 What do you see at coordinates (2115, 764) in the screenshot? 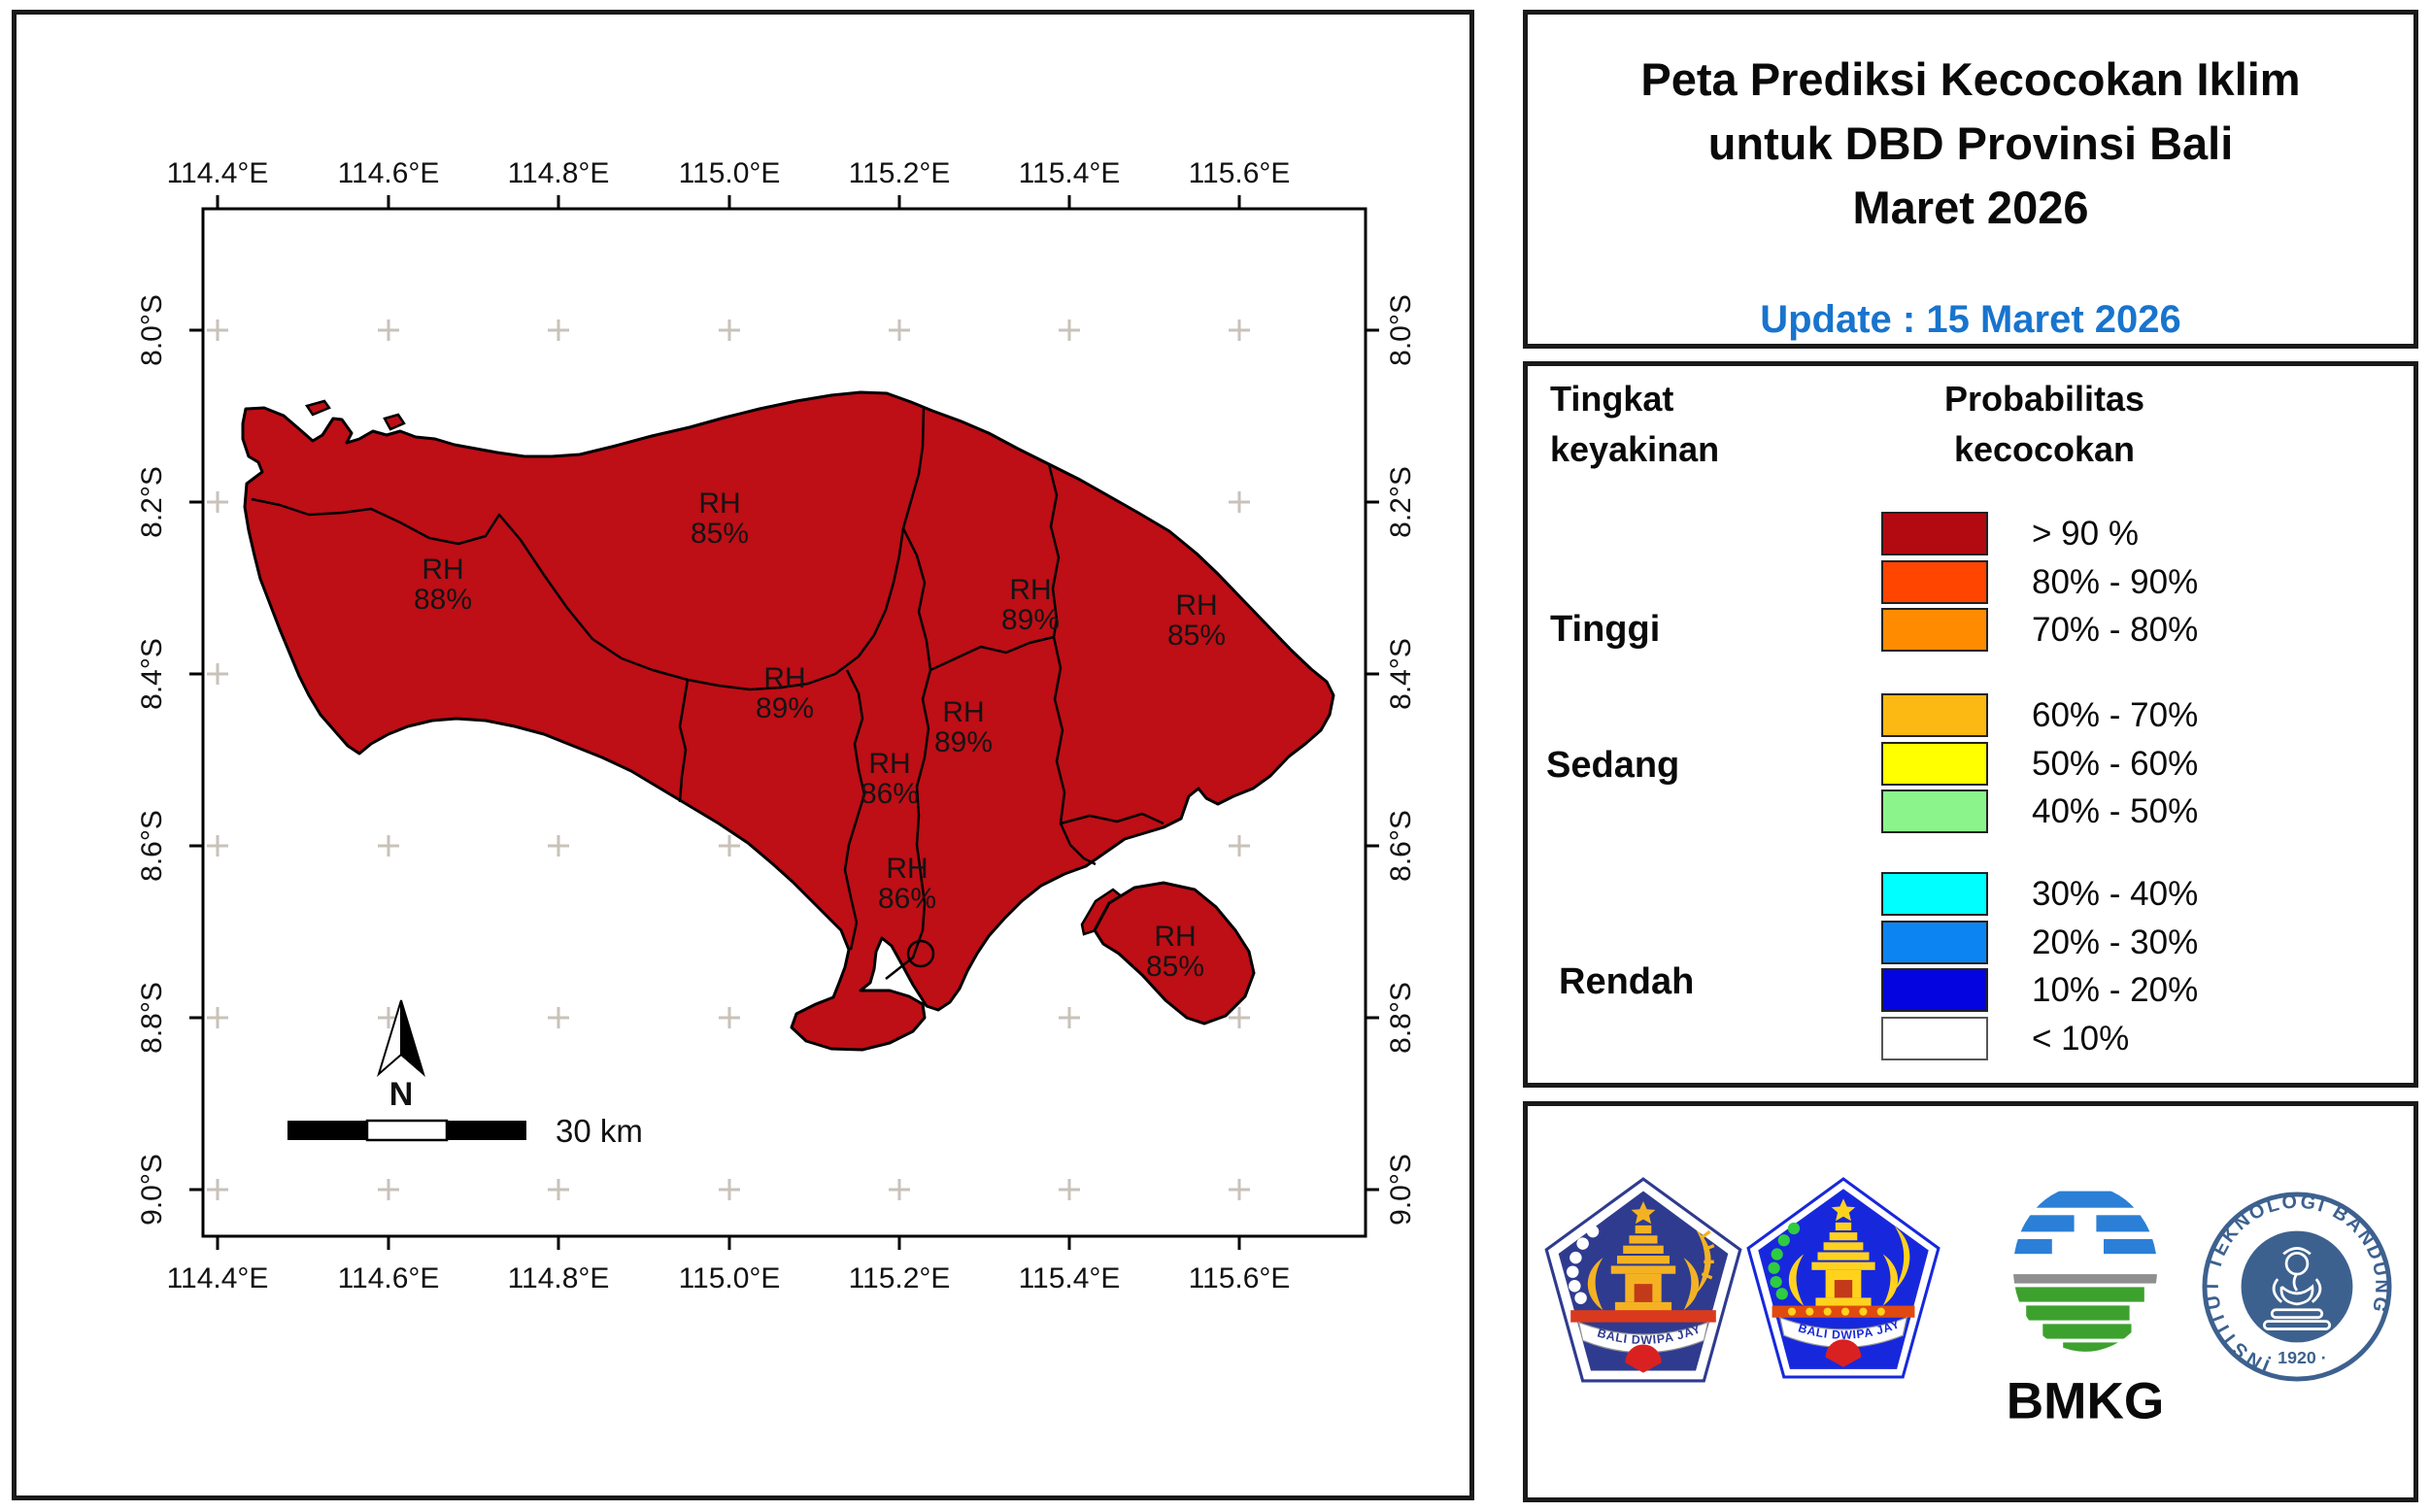
I see `legend-range-label: 50% - 60%` at bounding box center [2115, 764].